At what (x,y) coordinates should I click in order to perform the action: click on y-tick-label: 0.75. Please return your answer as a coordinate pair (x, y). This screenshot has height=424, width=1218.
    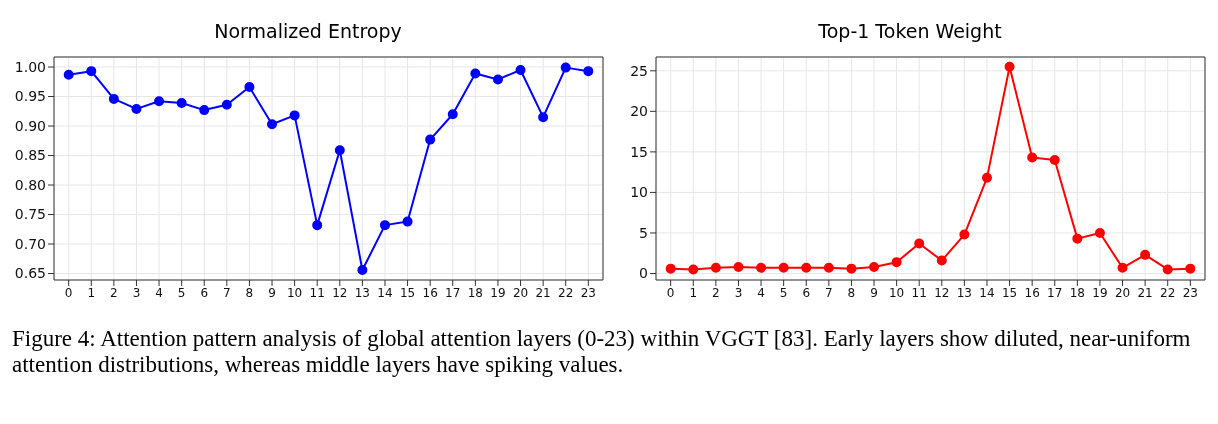
    Looking at the image, I should click on (30, 214).